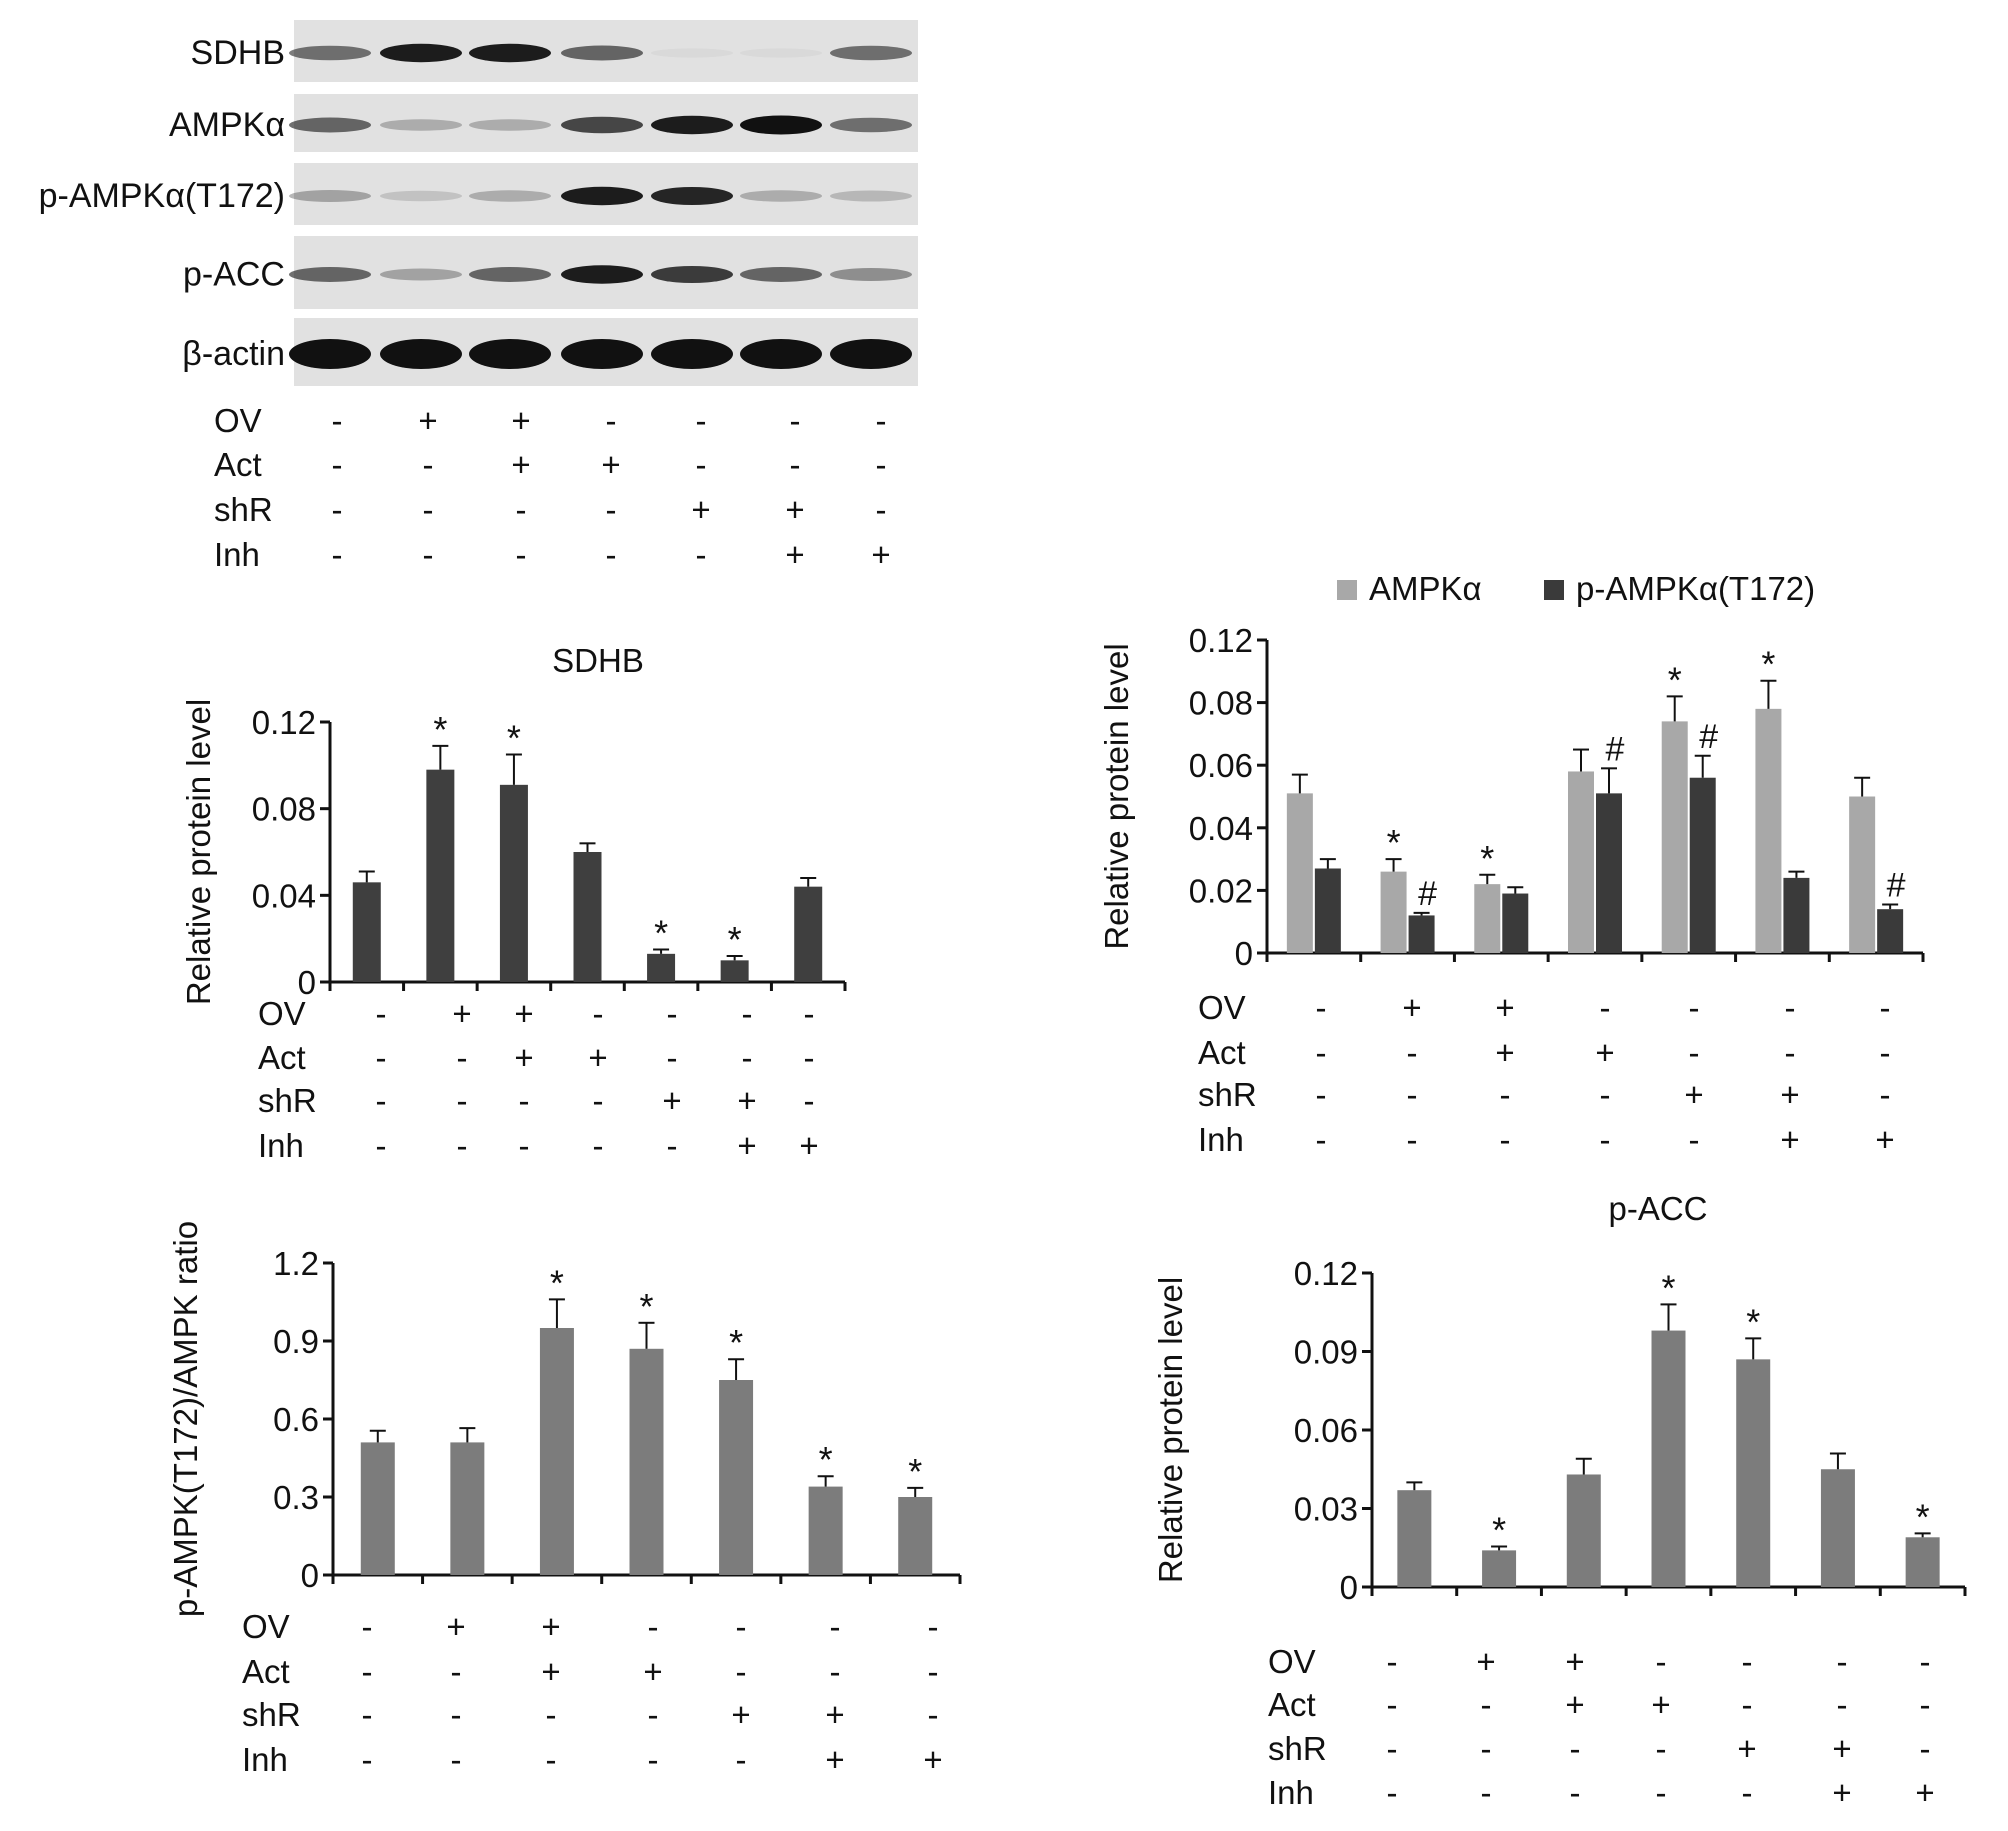 Image resolution: width=2008 pixels, height=1831 pixels. Describe the element at coordinates (238, 53) in the screenshot. I see `blot-row-label: SDHB` at that location.